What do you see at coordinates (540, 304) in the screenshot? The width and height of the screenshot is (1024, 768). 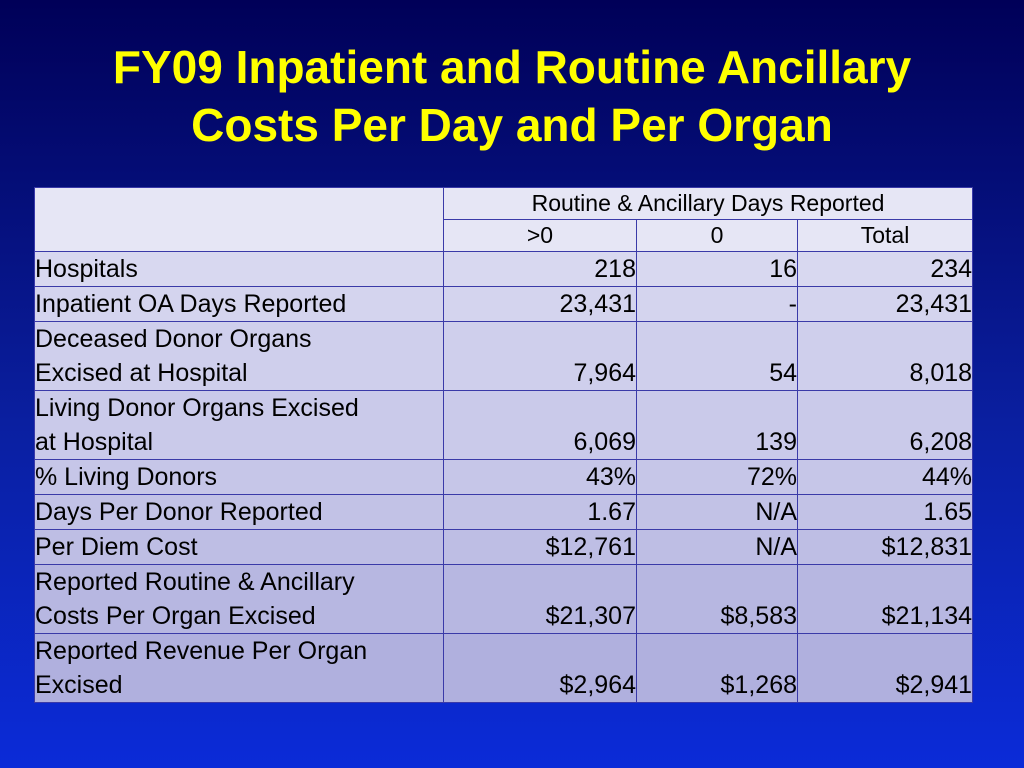 I see `cell-gt0: 23,431` at bounding box center [540, 304].